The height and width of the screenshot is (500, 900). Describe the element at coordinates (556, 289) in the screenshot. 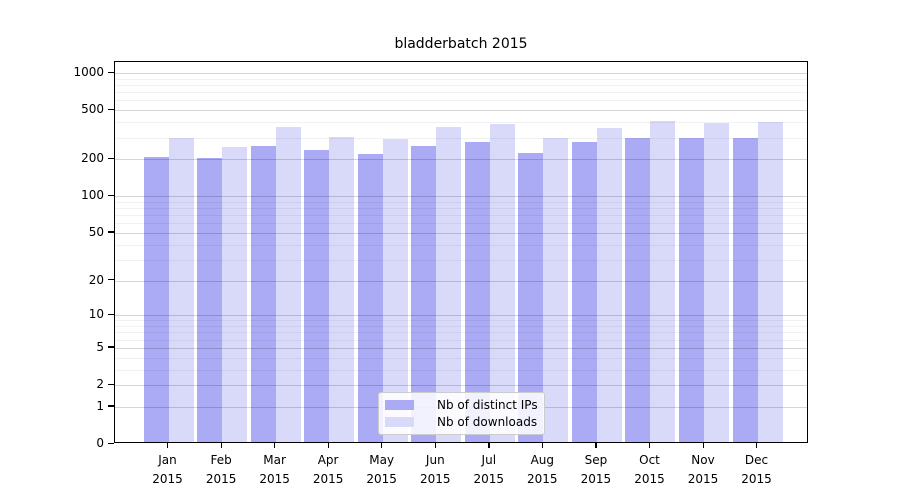

I see `bar-downloads-aug` at that location.